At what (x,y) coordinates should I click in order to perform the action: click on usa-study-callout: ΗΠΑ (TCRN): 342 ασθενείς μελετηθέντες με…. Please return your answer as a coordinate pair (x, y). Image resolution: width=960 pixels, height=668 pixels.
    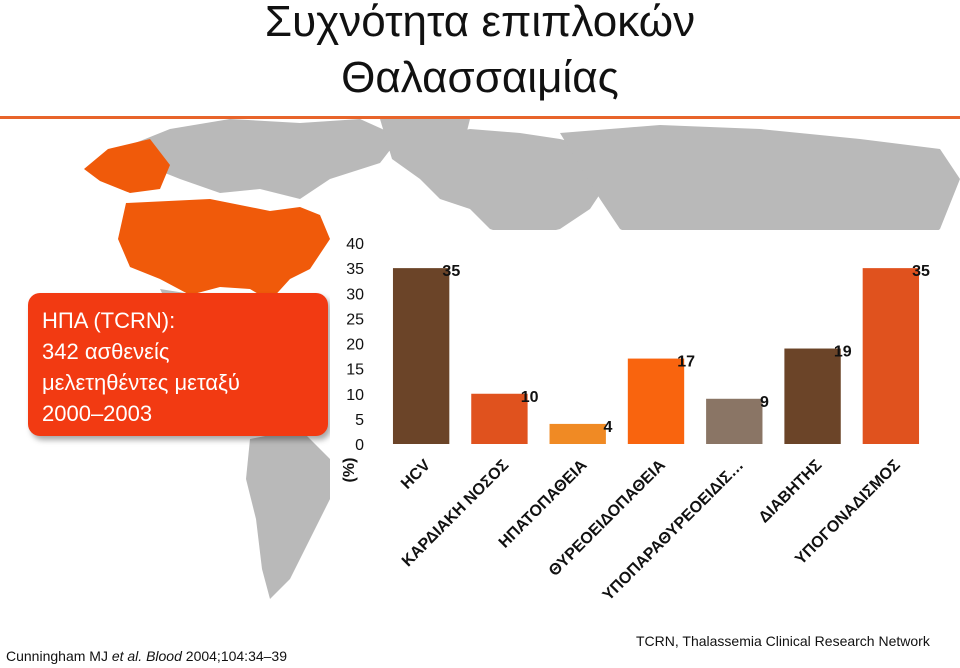
    Looking at the image, I should click on (178, 364).